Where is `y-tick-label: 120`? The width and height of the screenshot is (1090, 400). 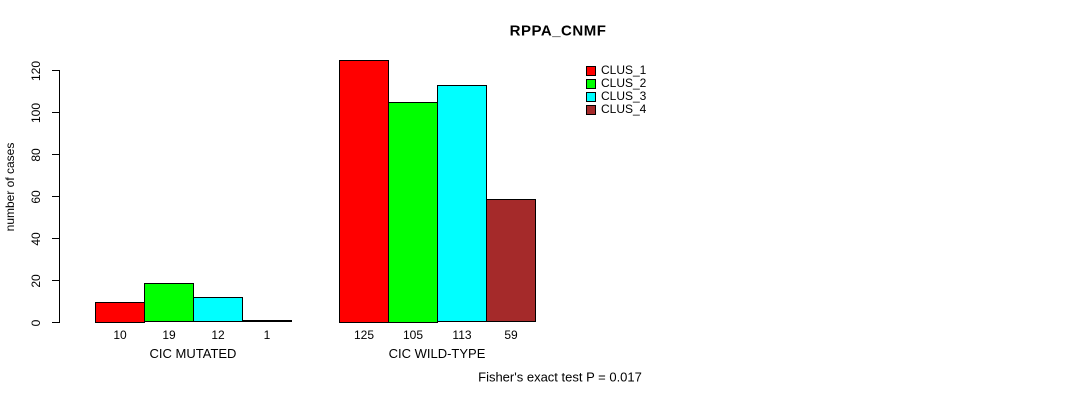 y-tick-label: 120 is located at coordinates (36, 70).